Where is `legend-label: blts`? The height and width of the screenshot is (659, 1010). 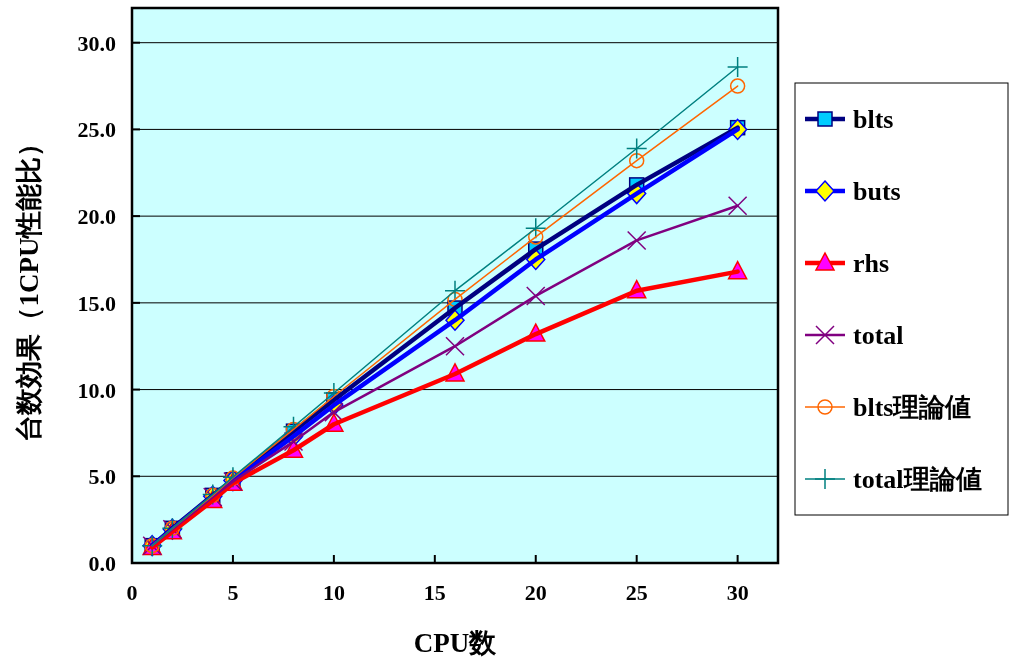
legend-label: blts is located at coordinates (873, 119).